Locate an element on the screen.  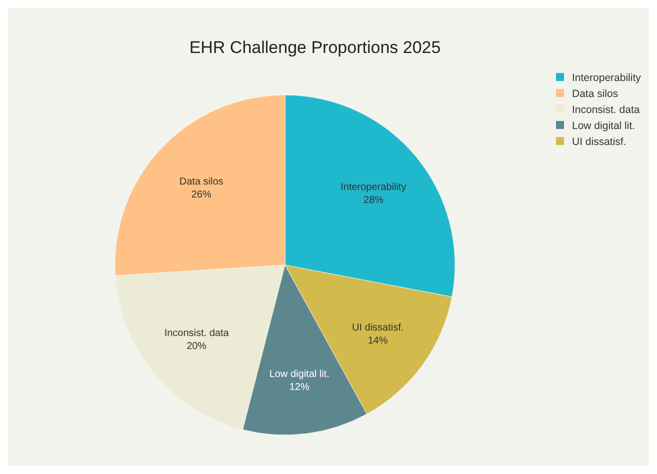
legend-label: Low digital lit. is located at coordinates (604, 126).